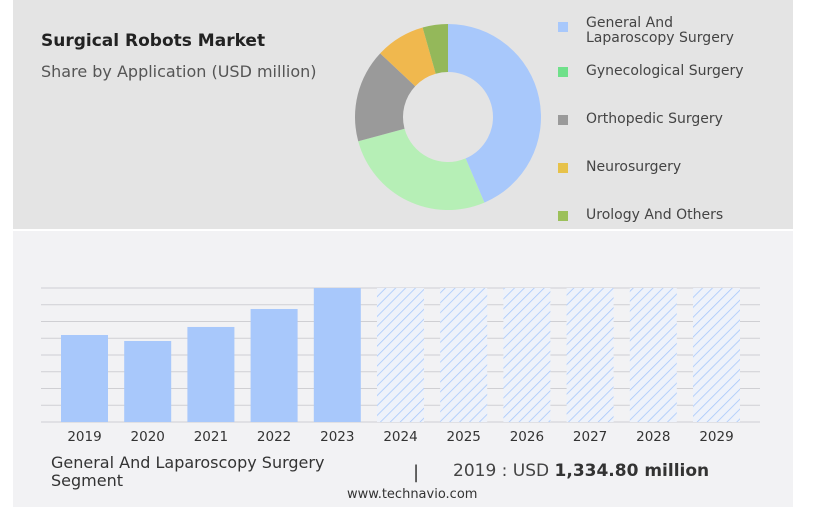 The image size is (816, 517). What do you see at coordinates (211, 437) in the screenshot?
I see `x-tick-label: 2021` at bounding box center [211, 437].